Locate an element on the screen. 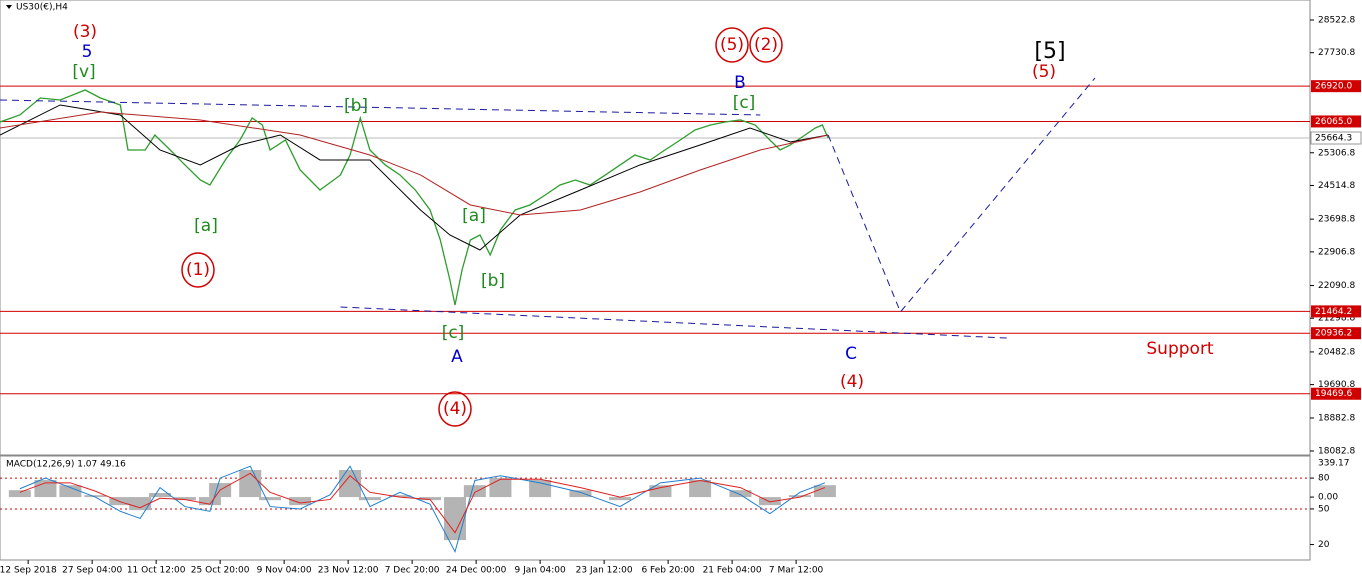  x-tick-label: 23 Nov 12:00 is located at coordinates (348, 571).